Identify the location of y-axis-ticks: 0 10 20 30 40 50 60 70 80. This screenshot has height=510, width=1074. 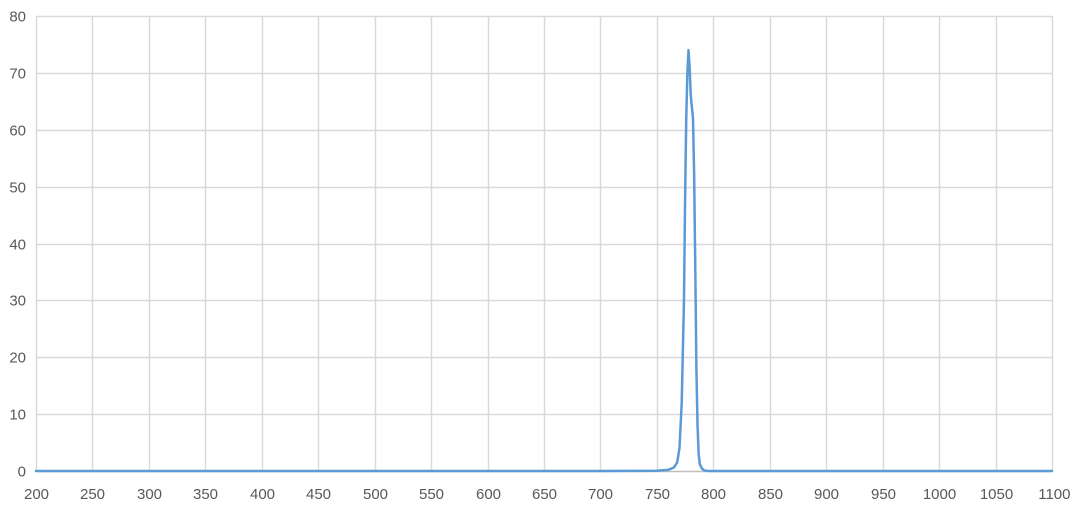
(17, 245).